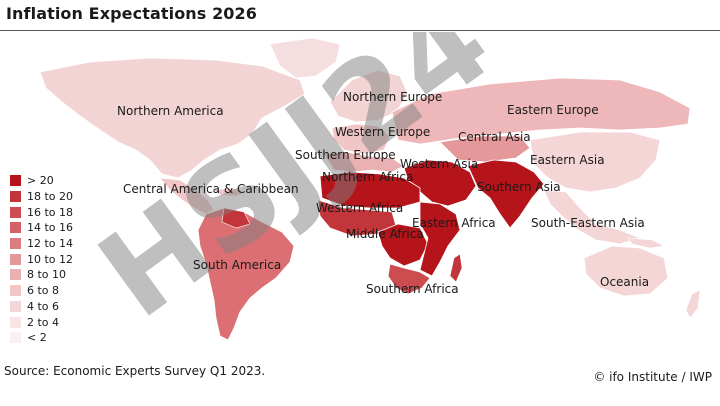 Image resolution: width=720 pixels, height=406 pixels. What do you see at coordinates (50, 197) in the screenshot?
I see `legend-label: 18 to 20` at bounding box center [50, 197].